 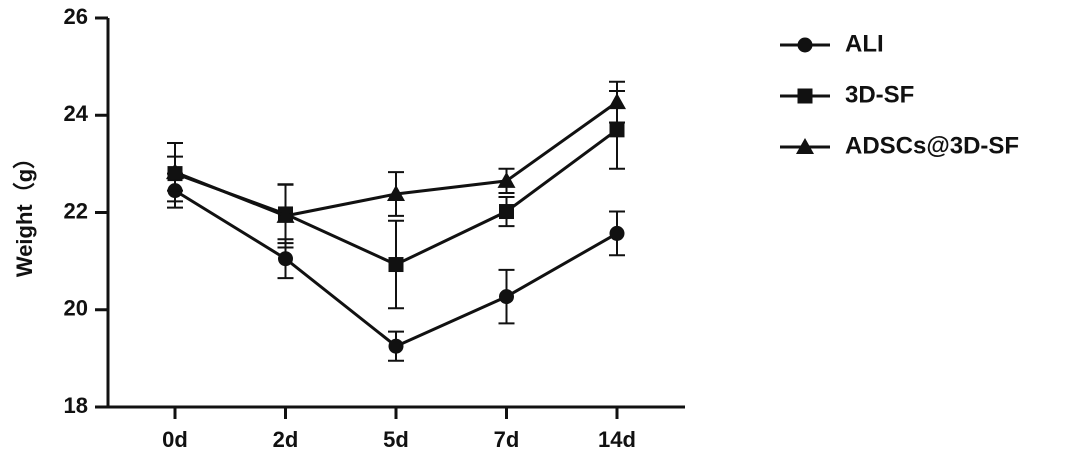 I want to click on x-tick-label: 2d, so click(x=286, y=439).